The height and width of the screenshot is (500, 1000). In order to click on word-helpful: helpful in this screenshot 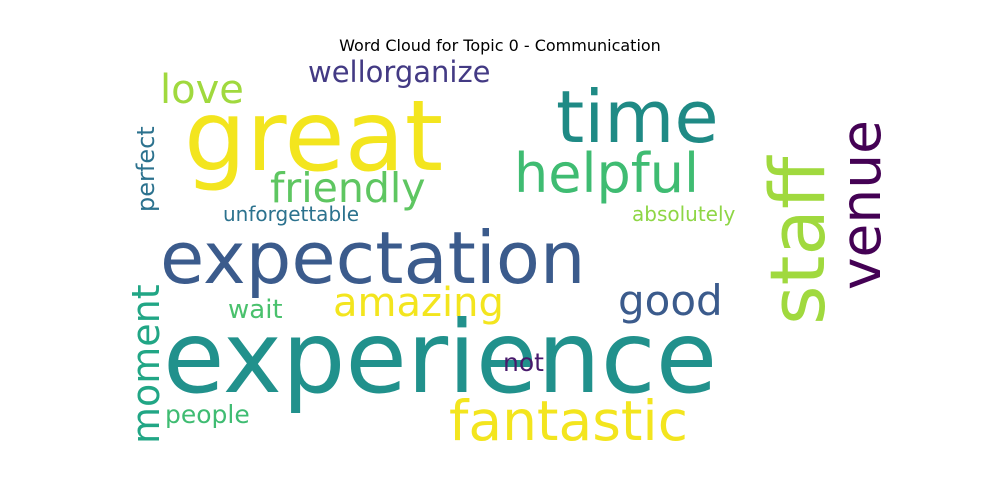, I will do `click(606, 173)`.